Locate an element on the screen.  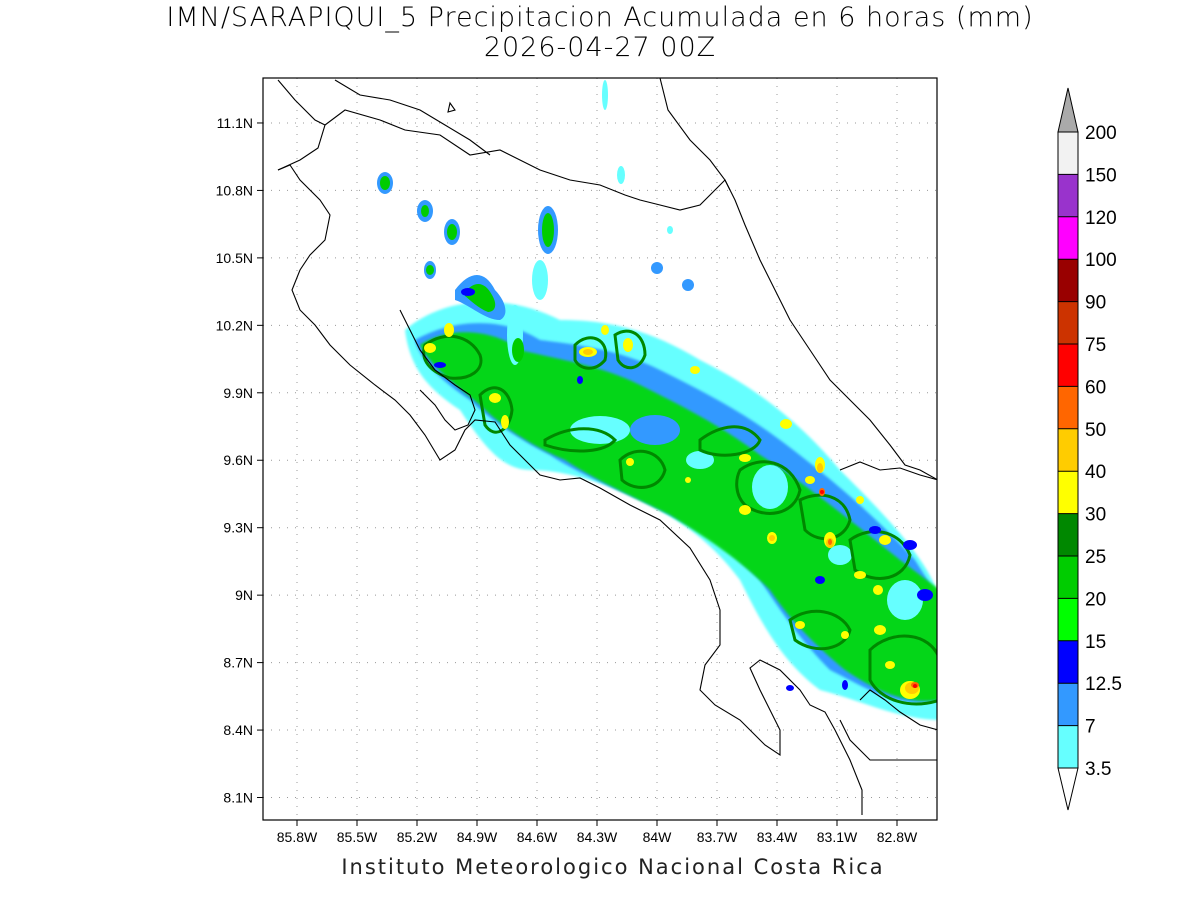
y-tick-label: 10.5N is located at coordinates (234, 258).